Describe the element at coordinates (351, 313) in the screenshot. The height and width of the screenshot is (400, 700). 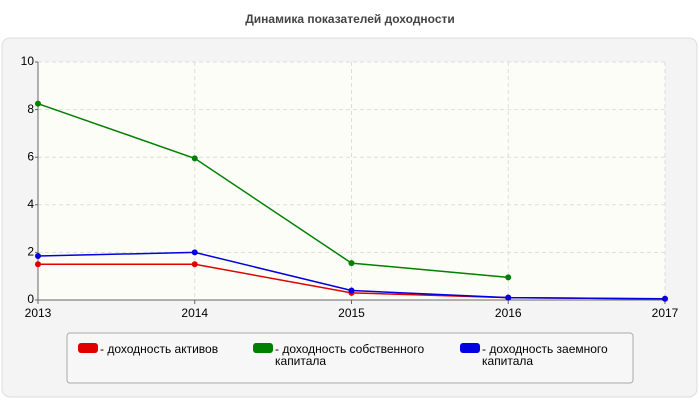
I see `x-tick-label: 2015` at that location.